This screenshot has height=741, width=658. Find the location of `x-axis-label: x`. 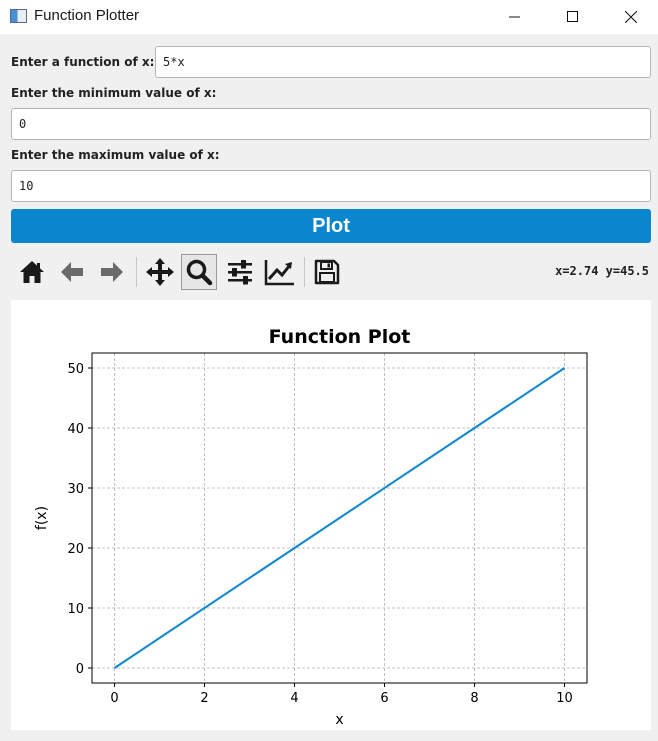

x-axis-label: x is located at coordinates (339, 720).